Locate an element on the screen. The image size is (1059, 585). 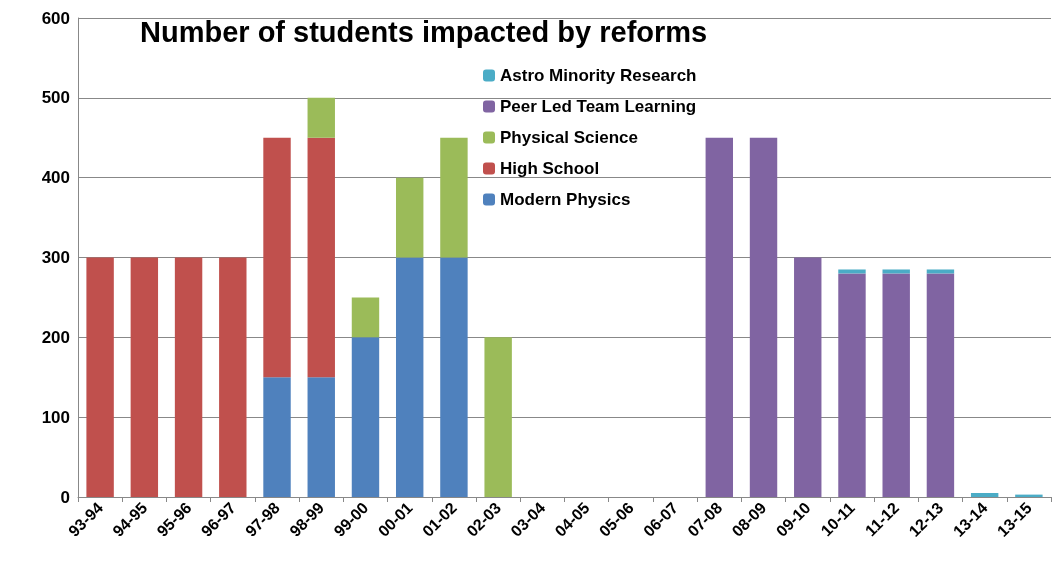
legend-label: Physical Science is located at coordinates (569, 137).